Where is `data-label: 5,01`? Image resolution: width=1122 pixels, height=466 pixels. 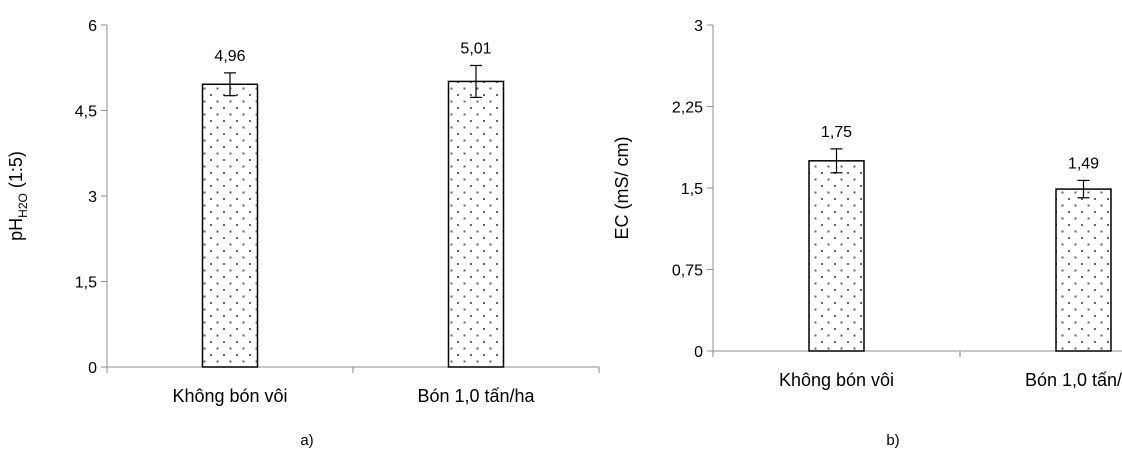
data-label: 5,01 is located at coordinates (475, 48).